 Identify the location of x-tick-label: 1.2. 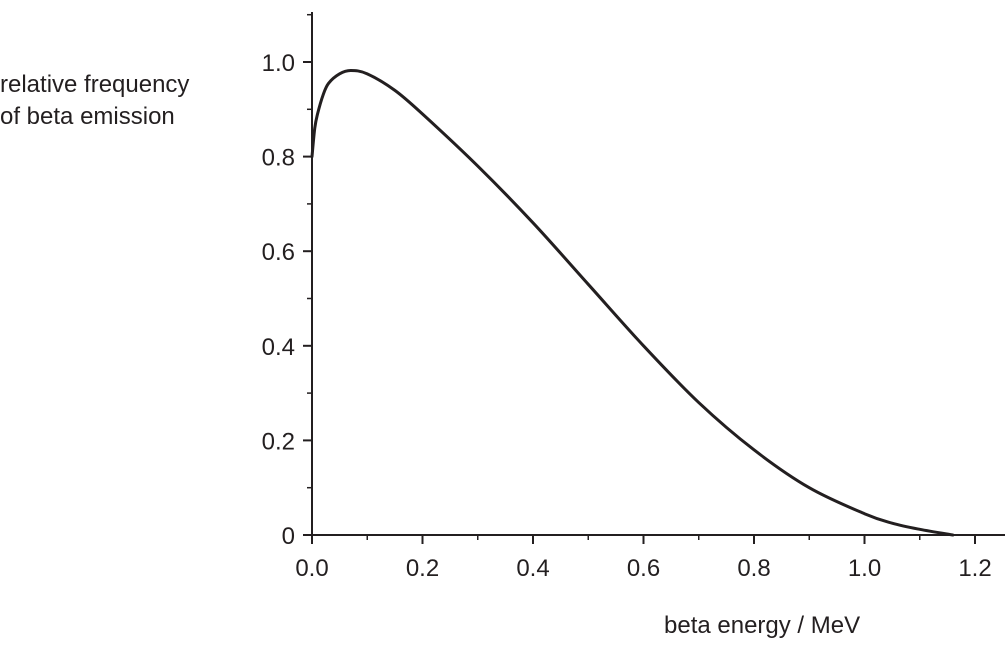
(974, 568).